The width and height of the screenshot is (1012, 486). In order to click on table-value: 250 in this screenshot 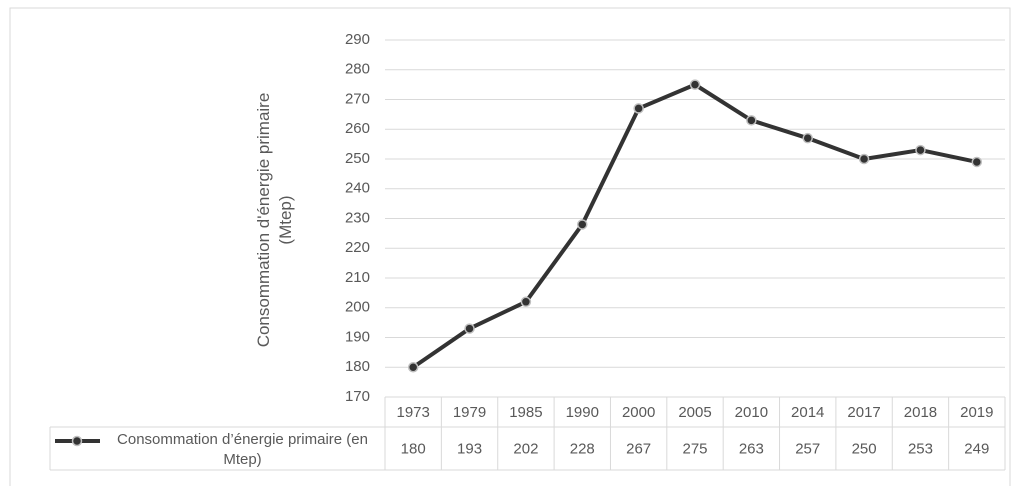, I will do `click(864, 448)`.